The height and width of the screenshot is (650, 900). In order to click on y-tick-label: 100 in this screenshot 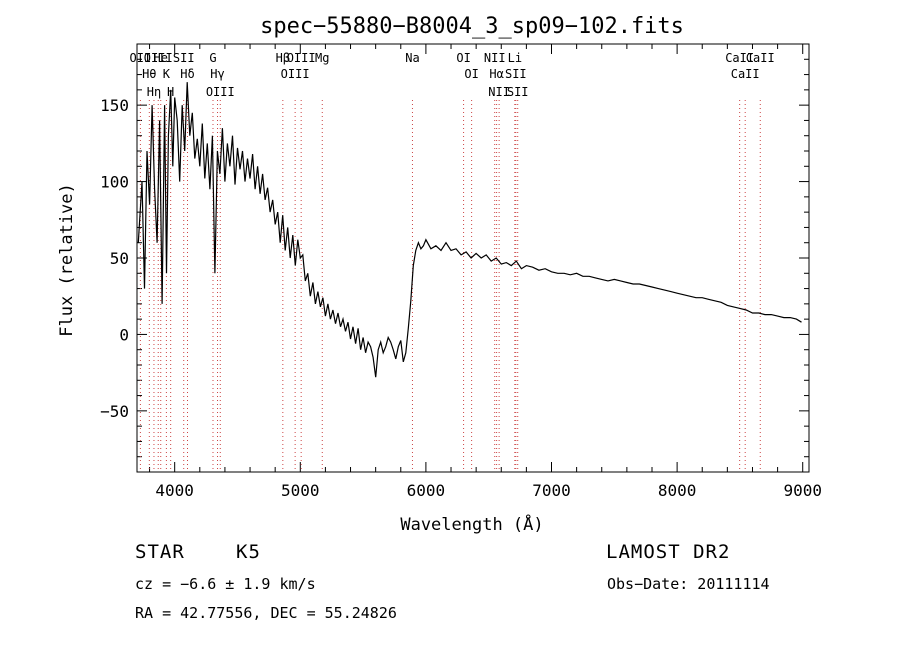, I will do `click(114, 182)`.